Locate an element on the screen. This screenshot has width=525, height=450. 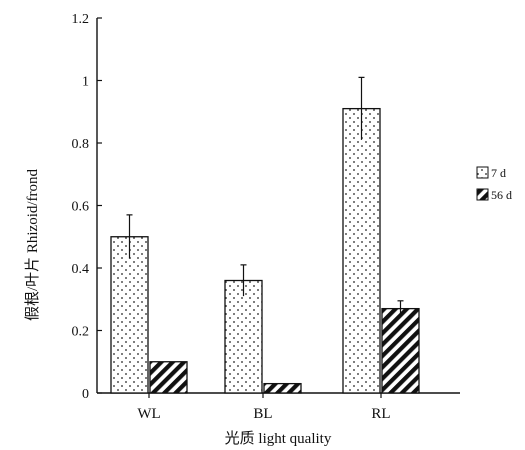
bar-56d-BL is located at coordinates (282, 388).